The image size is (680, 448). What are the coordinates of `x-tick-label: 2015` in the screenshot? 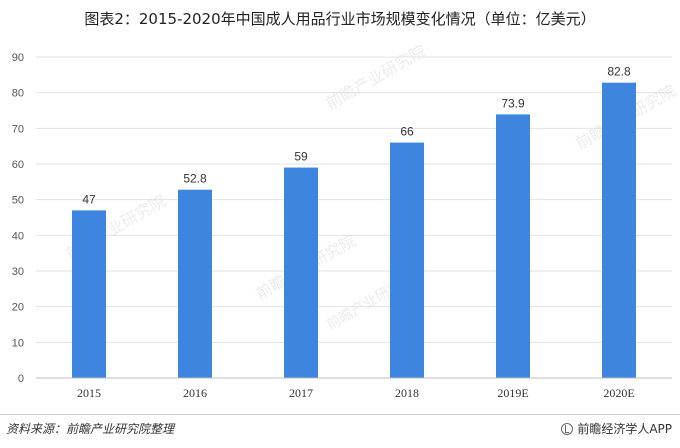 It's located at (89, 393).